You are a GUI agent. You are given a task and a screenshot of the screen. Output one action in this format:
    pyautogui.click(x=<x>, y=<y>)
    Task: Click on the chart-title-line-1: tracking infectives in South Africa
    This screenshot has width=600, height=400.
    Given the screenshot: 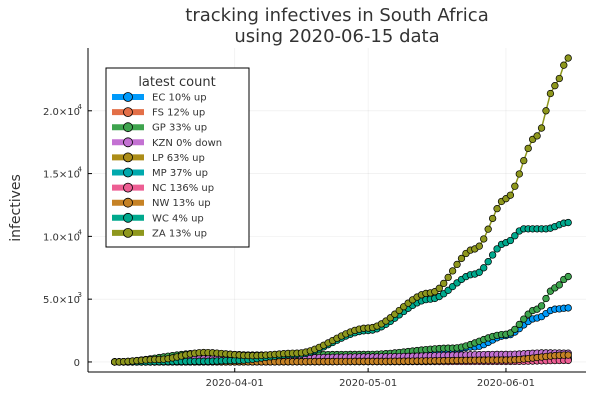 What is the action you would take?
    pyautogui.click(x=336, y=15)
    